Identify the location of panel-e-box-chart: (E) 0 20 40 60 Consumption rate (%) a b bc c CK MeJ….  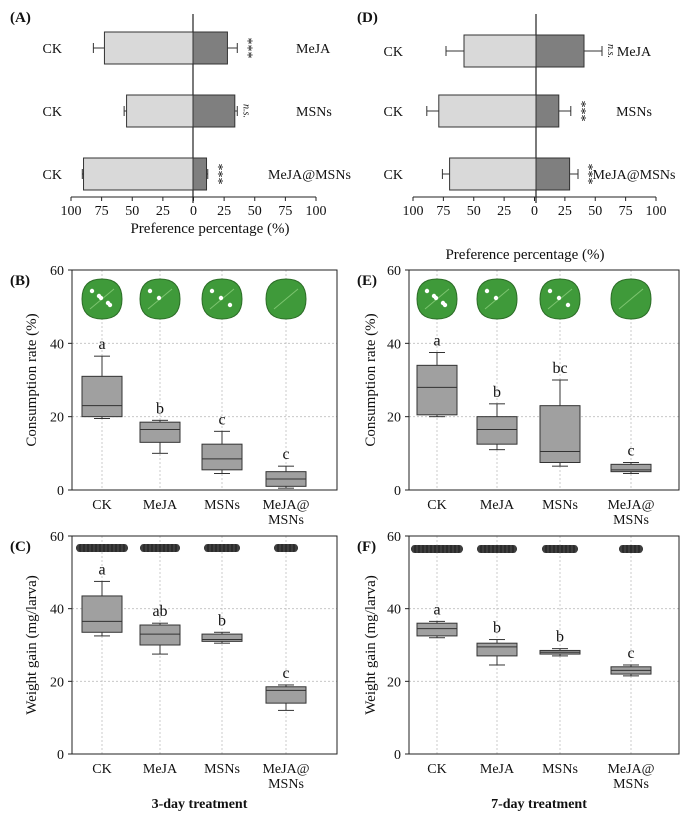
(518, 396).